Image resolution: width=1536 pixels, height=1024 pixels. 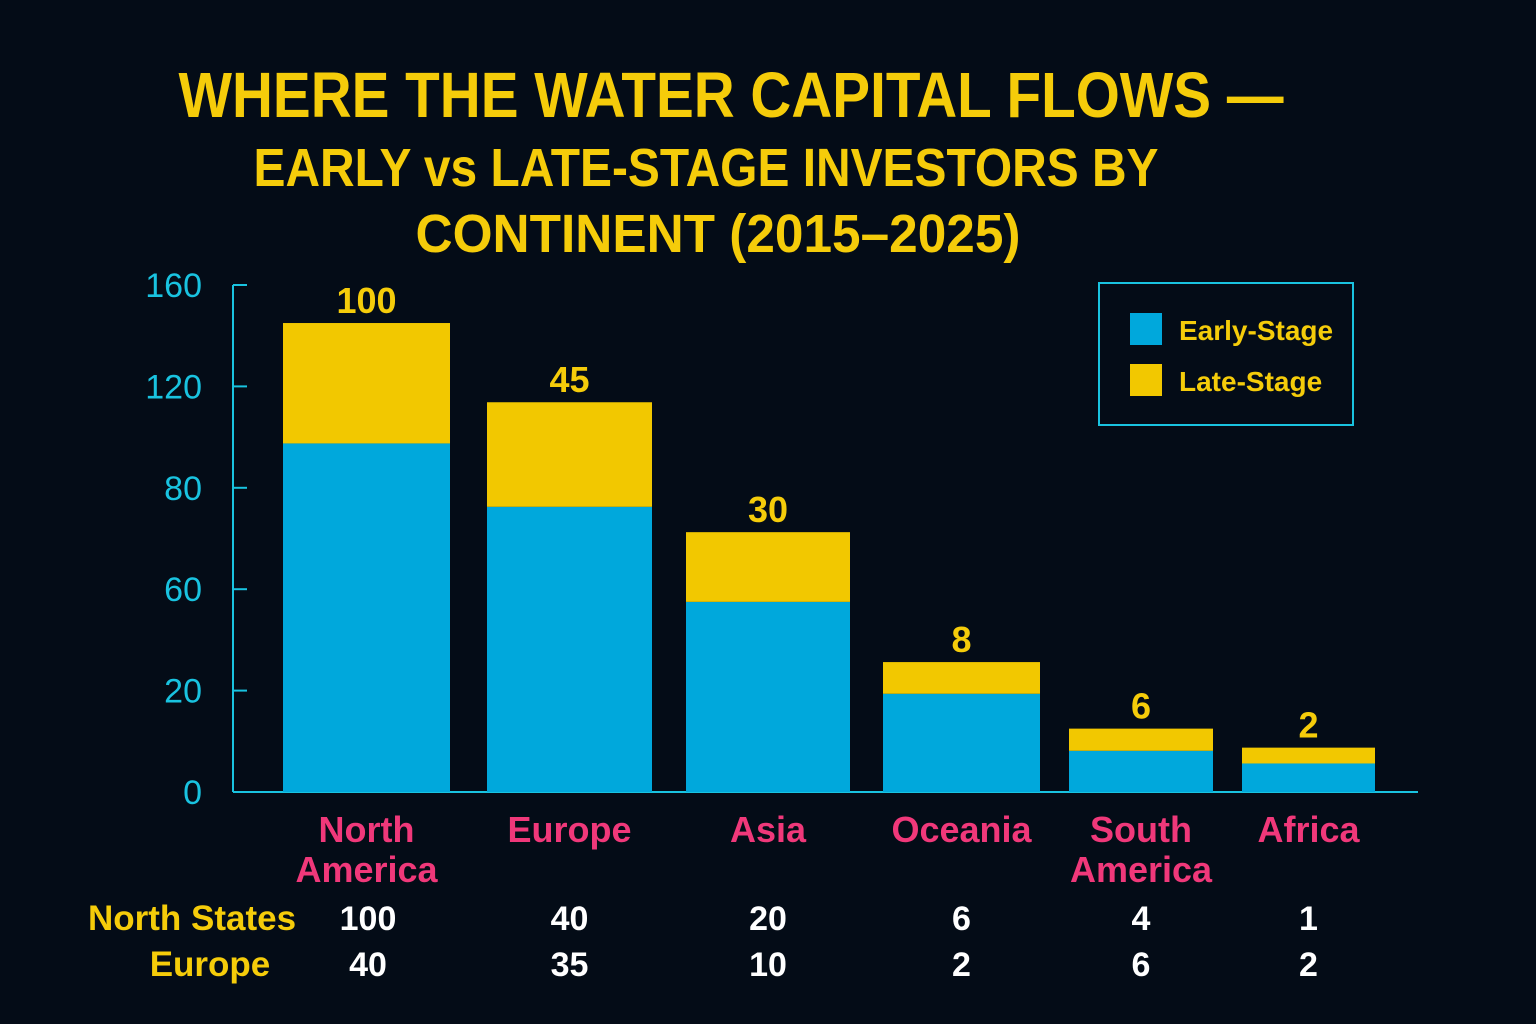 What do you see at coordinates (718, 234) in the screenshot?
I see `chart-subtitle-line2: CONTINENT (2015–2025)` at bounding box center [718, 234].